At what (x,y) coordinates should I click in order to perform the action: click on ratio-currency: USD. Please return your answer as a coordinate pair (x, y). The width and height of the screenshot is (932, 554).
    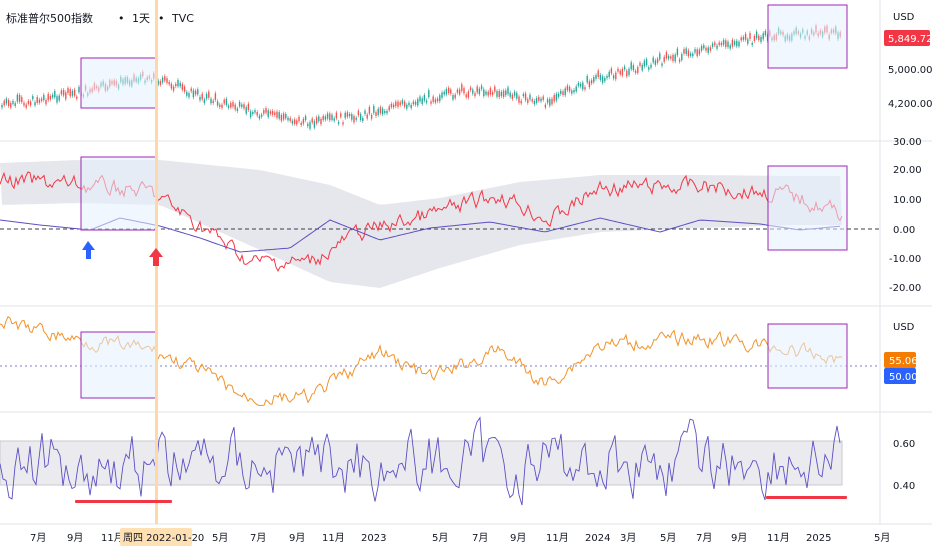
    Looking at the image, I should click on (904, 327).